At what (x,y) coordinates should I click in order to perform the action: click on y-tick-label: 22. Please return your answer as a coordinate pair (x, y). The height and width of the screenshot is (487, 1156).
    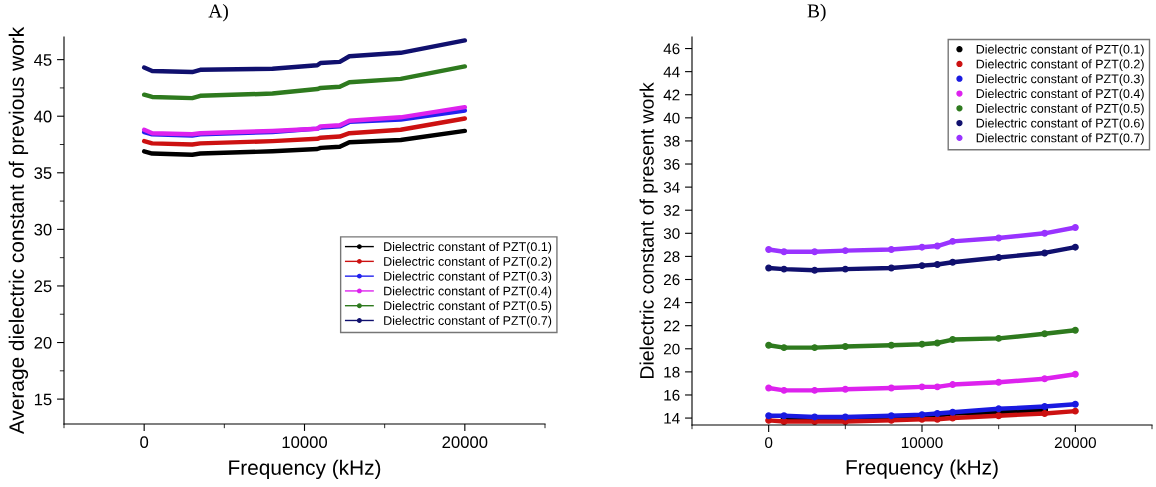
    Looking at the image, I should click on (671, 326).